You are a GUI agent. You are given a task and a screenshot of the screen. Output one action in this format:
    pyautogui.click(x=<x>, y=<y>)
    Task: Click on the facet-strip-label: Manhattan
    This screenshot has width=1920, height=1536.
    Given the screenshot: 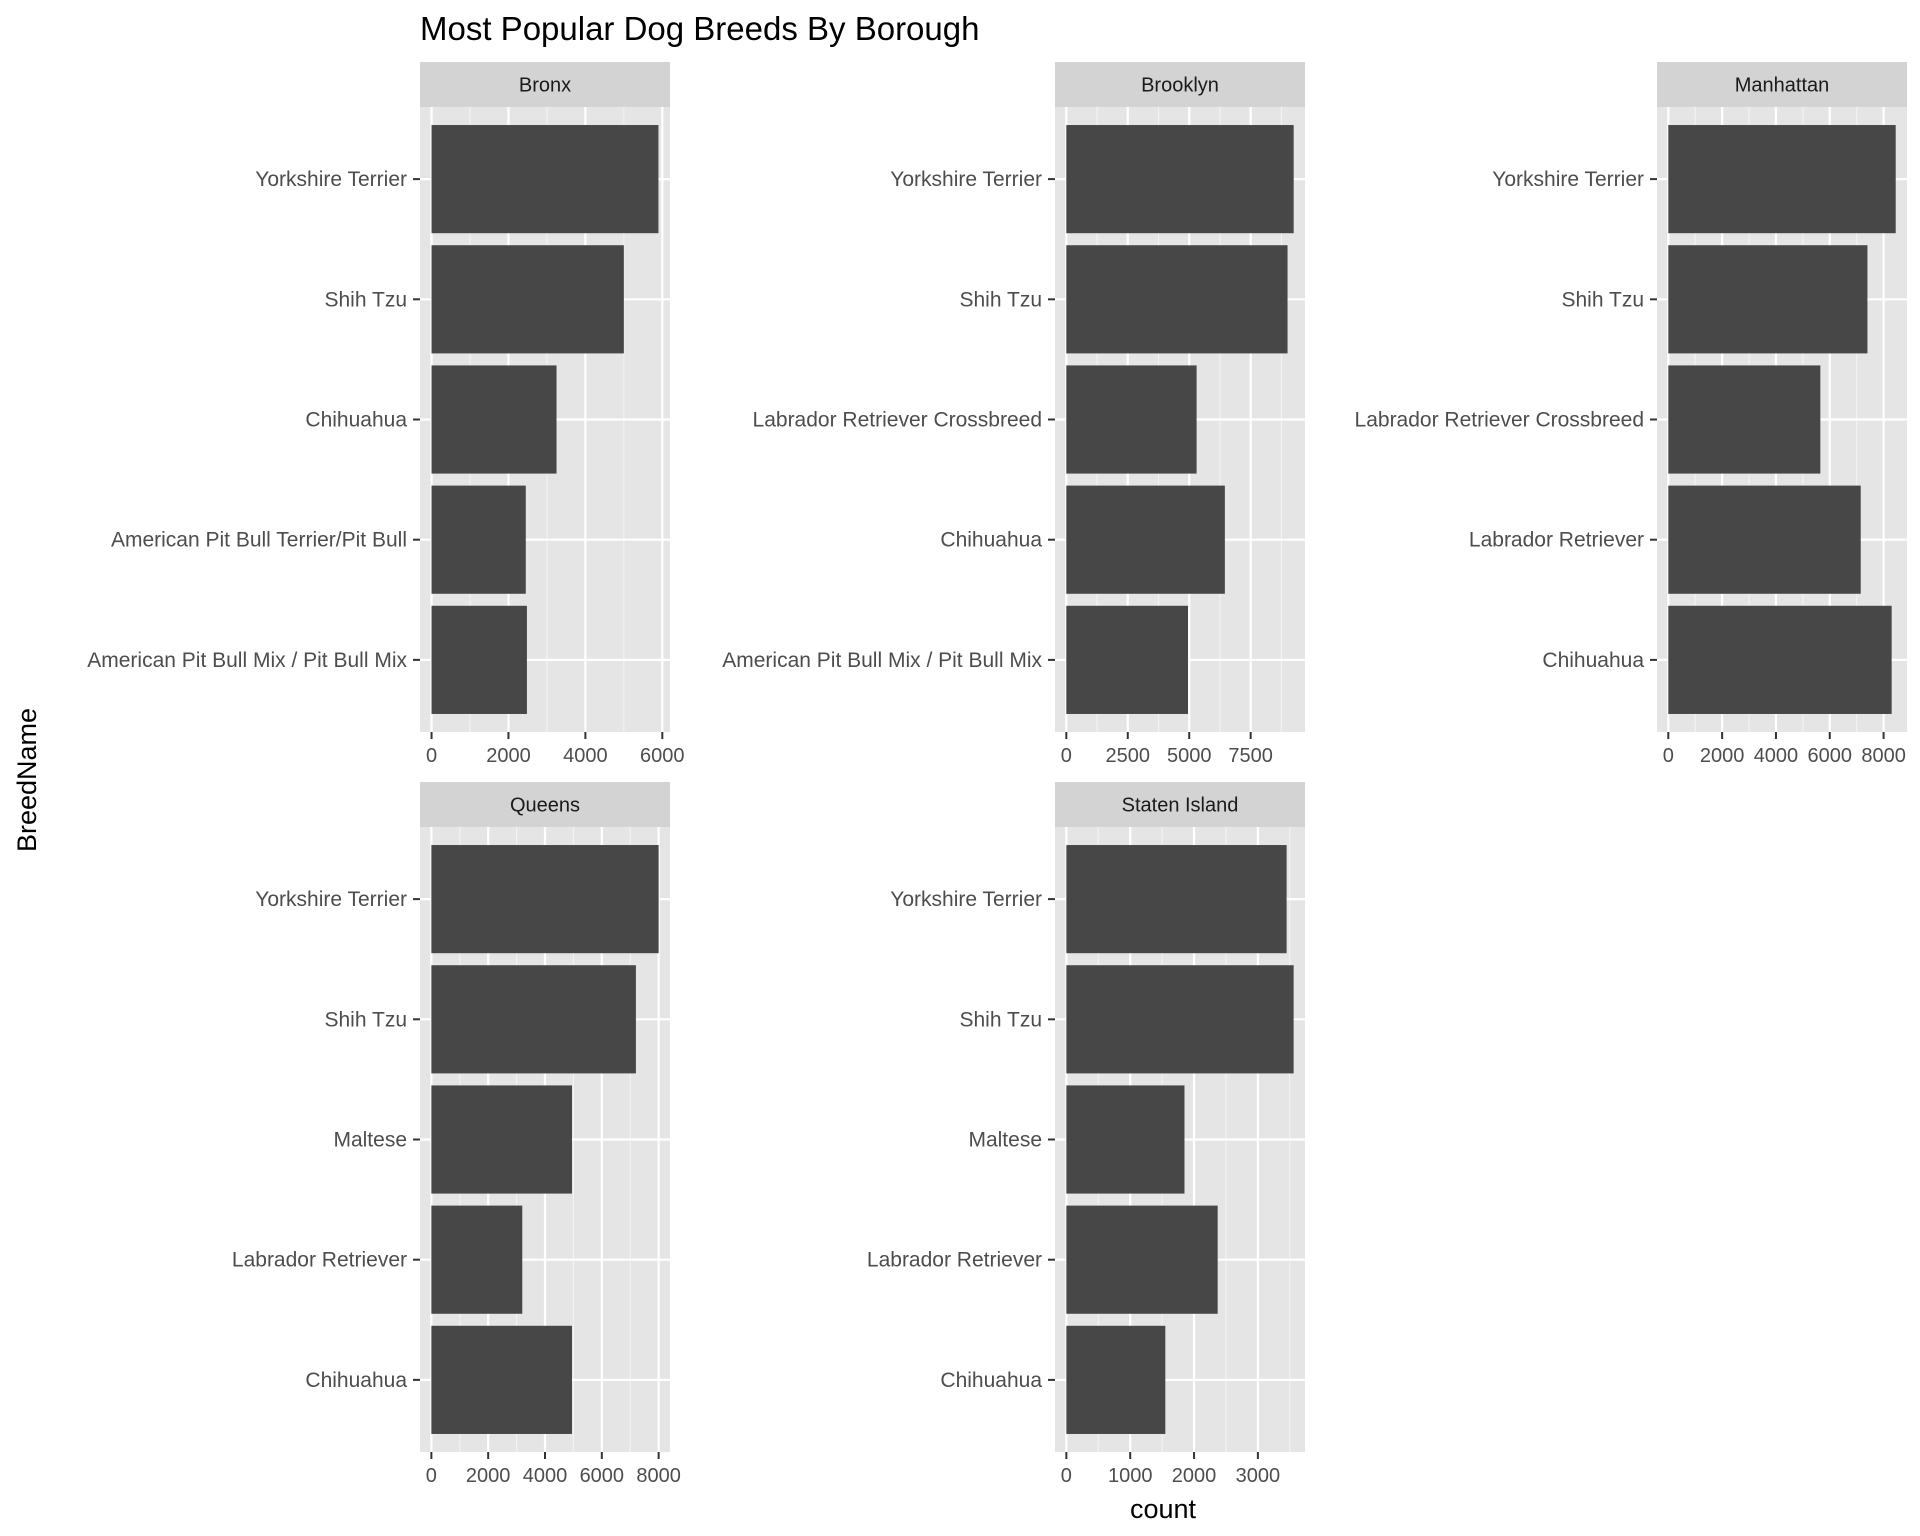 What is the action you would take?
    pyautogui.click(x=1782, y=86)
    